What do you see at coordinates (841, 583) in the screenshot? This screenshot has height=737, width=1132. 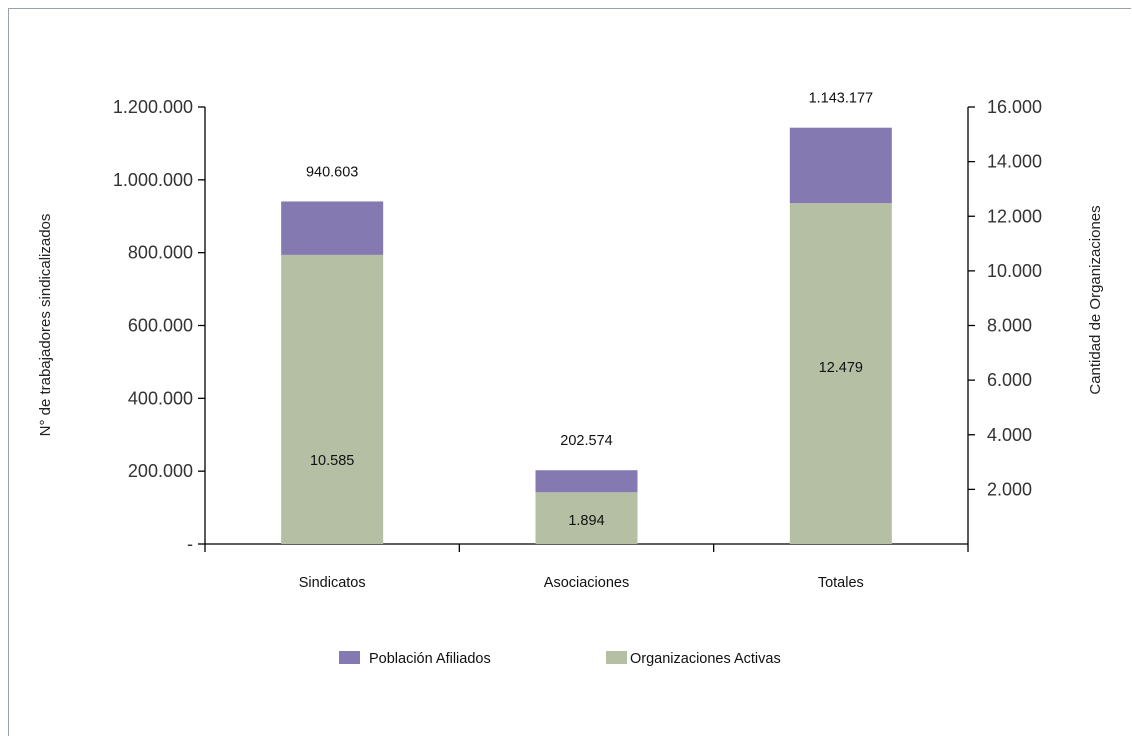 I see `category-label: Totales` at bounding box center [841, 583].